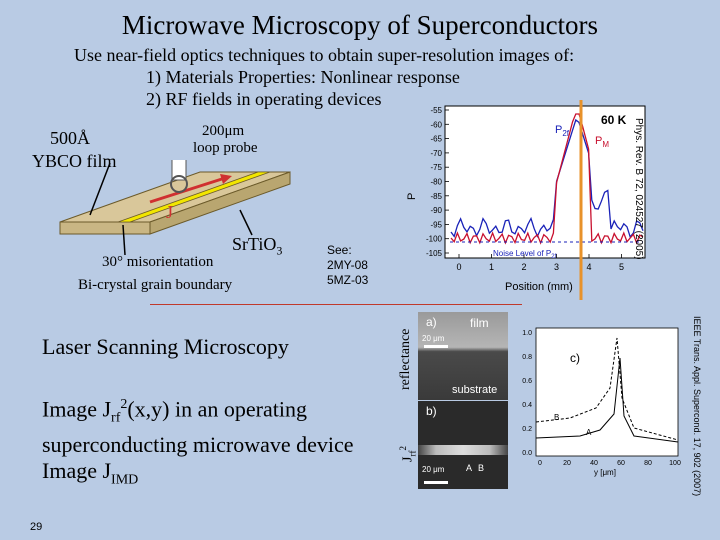  I want to click on x-tick-label: 1, so click(491, 267).